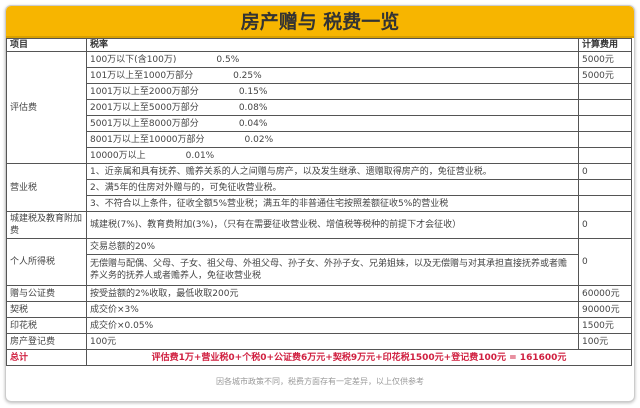 The image size is (640, 408). I want to click on item-cell: 个人所得税, so click(46, 262).